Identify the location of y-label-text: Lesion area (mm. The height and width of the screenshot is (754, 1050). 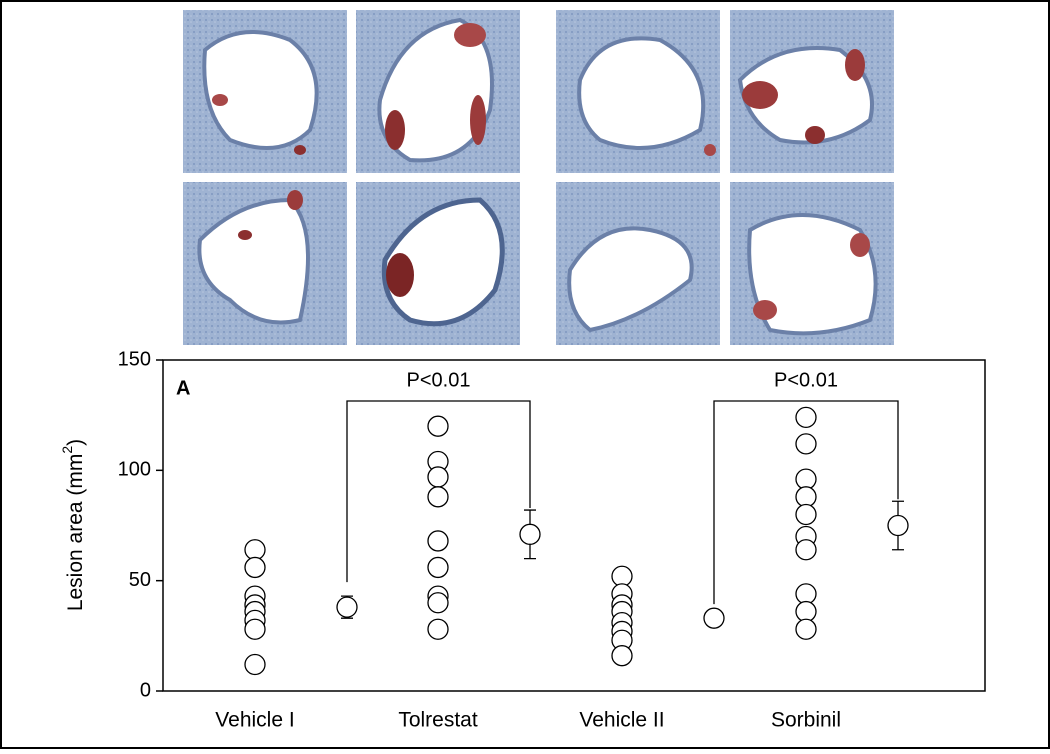
(75, 533).